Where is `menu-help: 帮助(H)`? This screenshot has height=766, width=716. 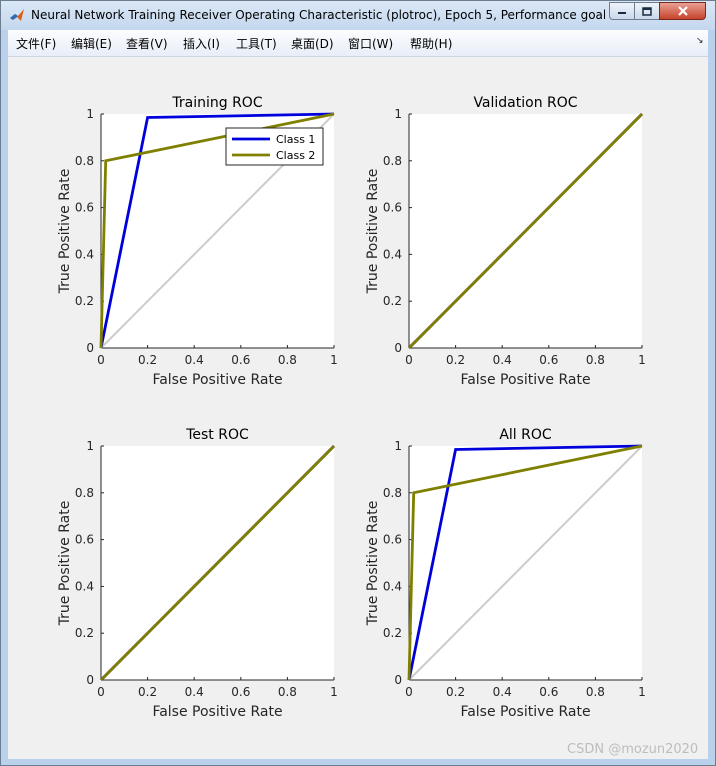
menu-help: 帮助(H) is located at coordinates (431, 44).